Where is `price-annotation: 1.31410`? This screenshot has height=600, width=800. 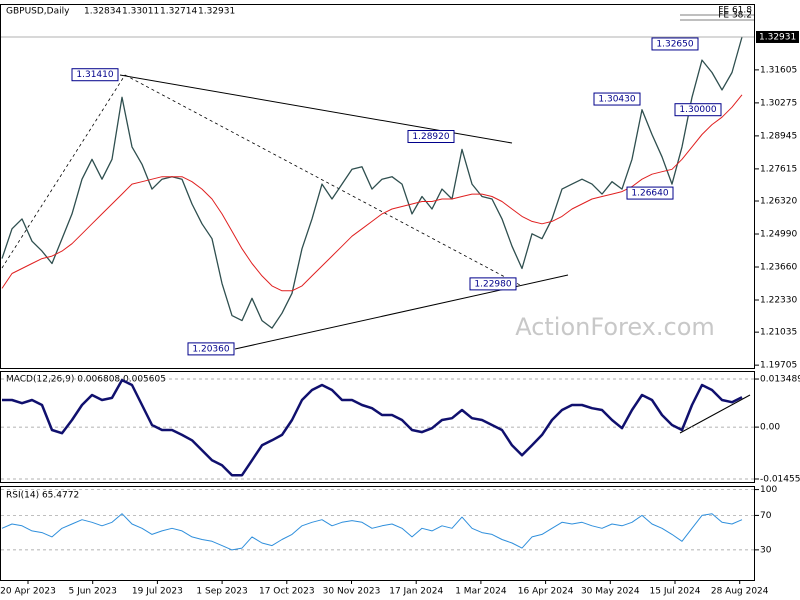 price-annotation: 1.31410 is located at coordinates (94, 75).